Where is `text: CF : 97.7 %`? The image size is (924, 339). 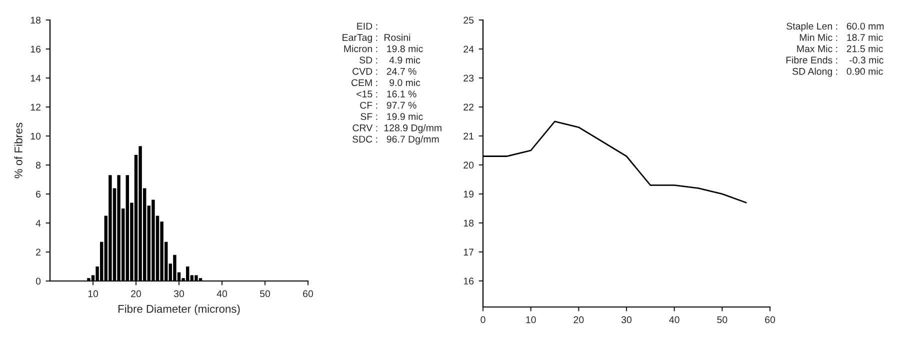
text: CF : 97.7 % is located at coordinates (388, 105).